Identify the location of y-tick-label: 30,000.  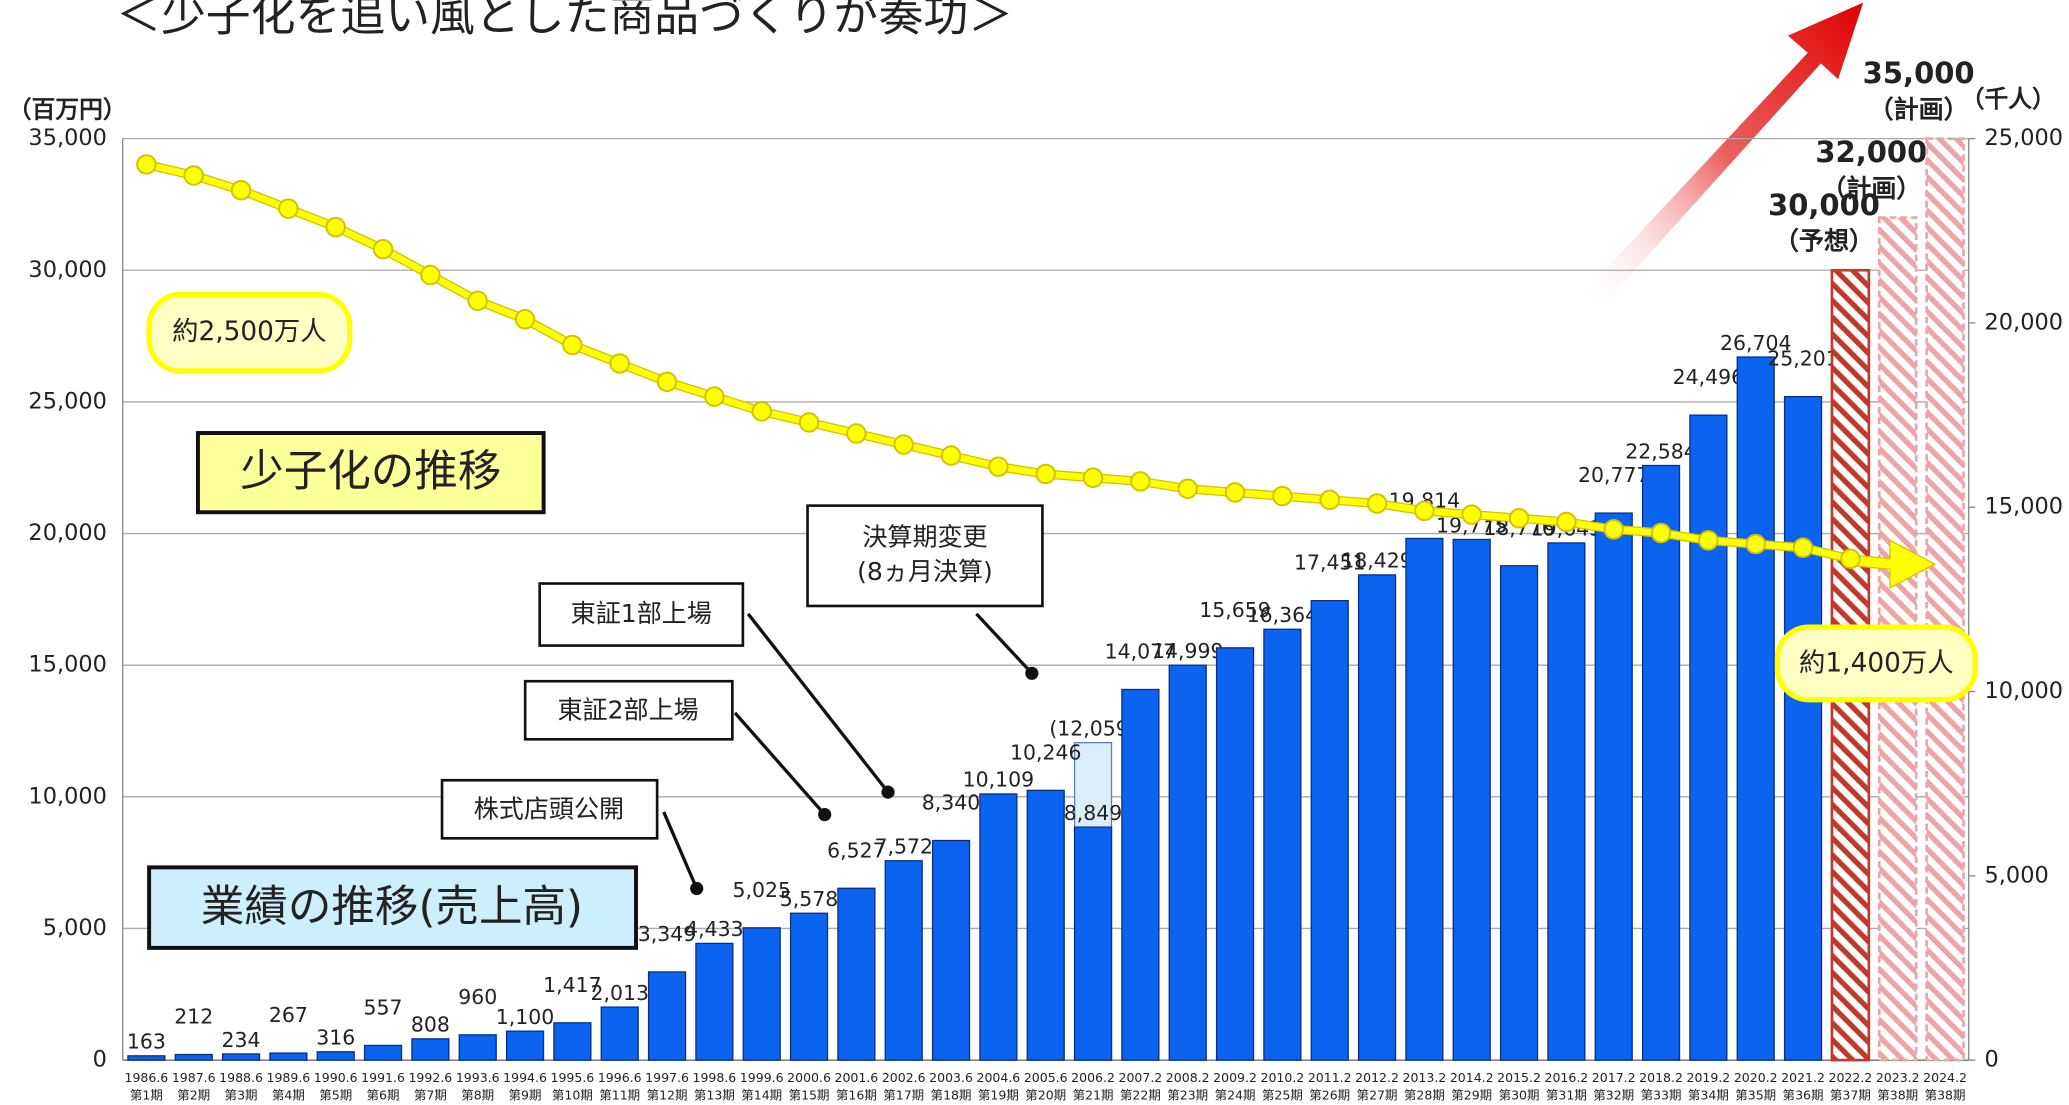
(67, 270).